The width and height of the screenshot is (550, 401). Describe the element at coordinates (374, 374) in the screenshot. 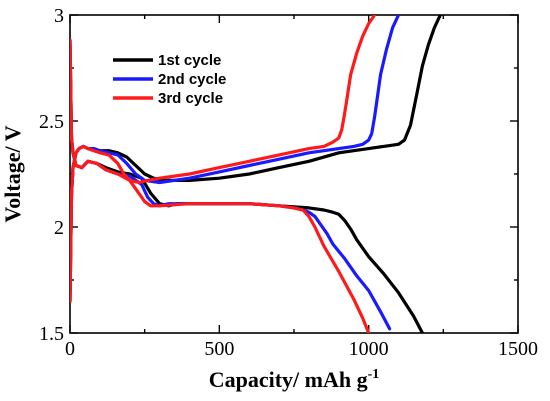

I see `x-axis-title-superscript: -1` at that location.